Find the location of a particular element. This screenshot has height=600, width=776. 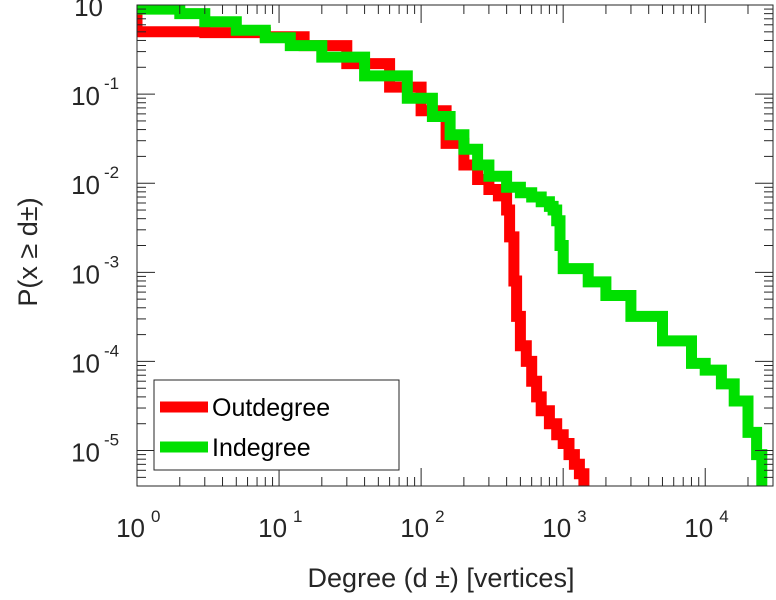

legend-label-indegree: Indegree is located at coordinates (261, 448).